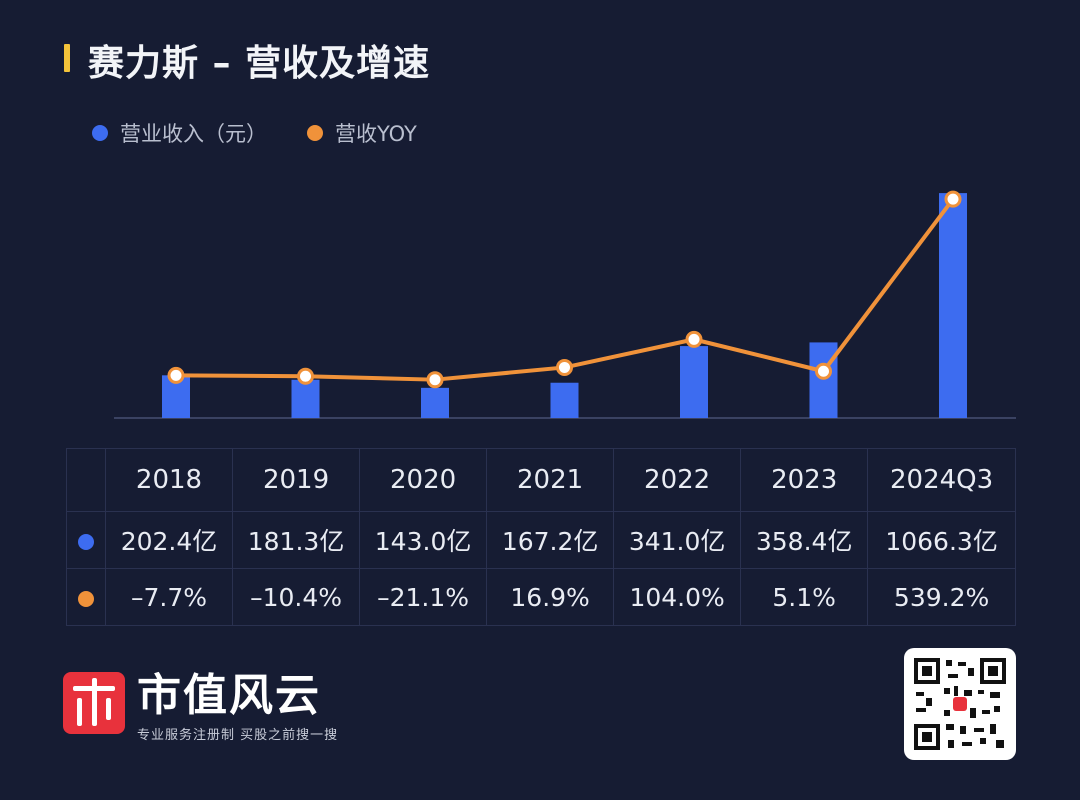  What do you see at coordinates (193, 134) in the screenshot?
I see `legend-revenue-label: 营业收入（元）` at bounding box center [193, 134].